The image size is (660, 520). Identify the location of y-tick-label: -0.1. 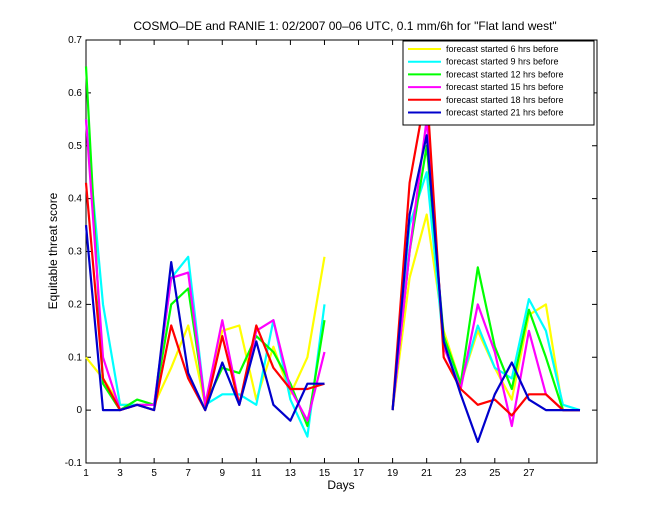
(74, 463).